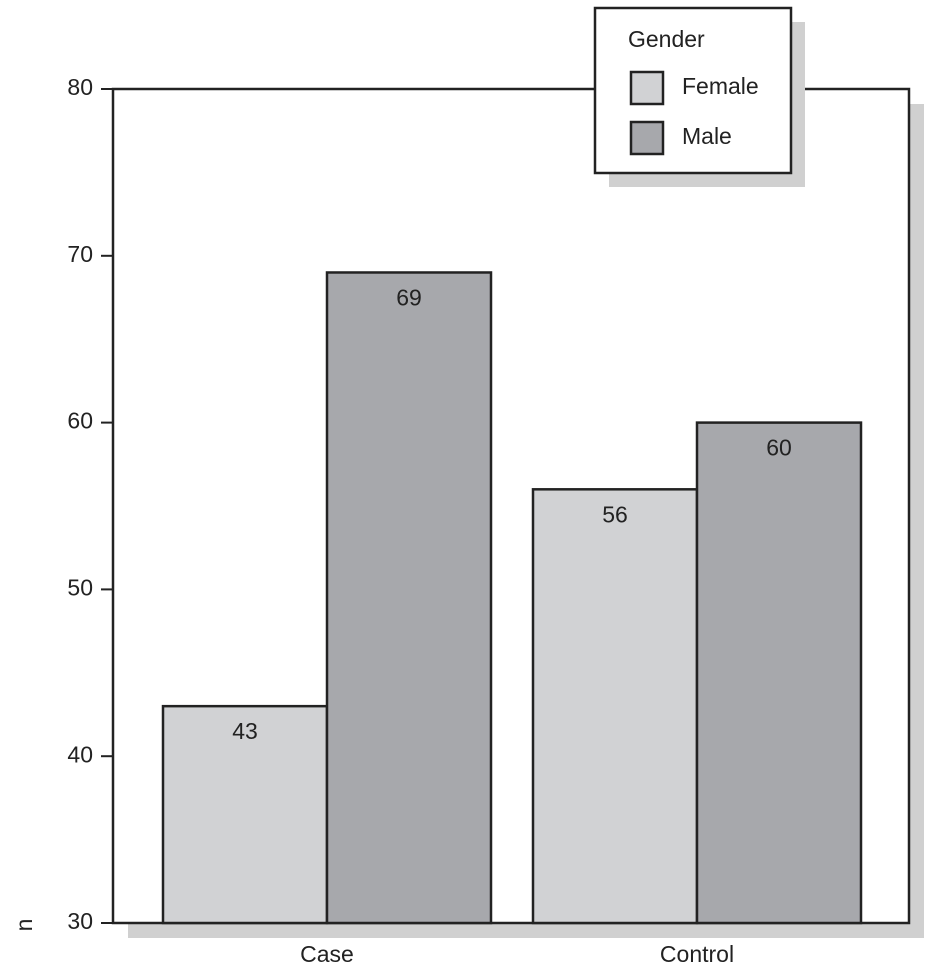 The width and height of the screenshot is (935, 973). I want to click on y-axis-label: n, so click(24, 925).